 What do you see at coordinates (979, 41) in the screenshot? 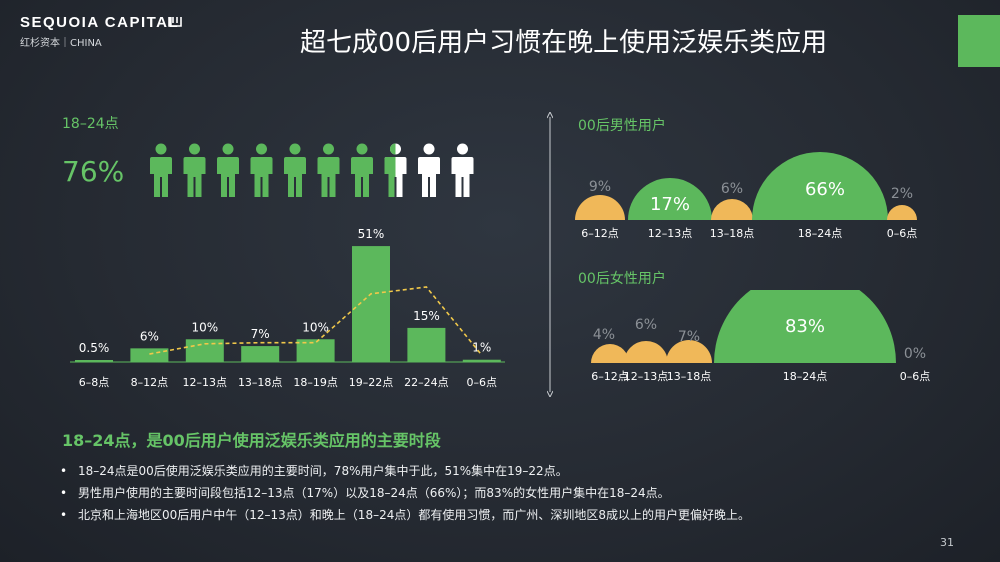
I see `corner-accent-block` at bounding box center [979, 41].